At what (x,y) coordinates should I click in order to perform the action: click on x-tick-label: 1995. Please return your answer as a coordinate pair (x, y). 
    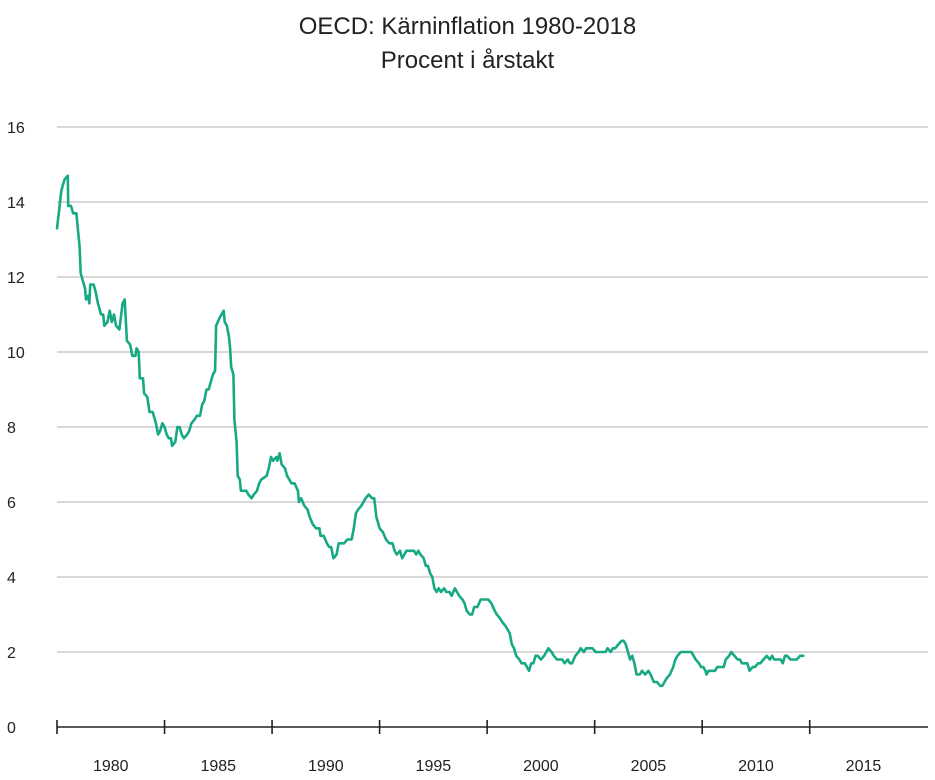
    Looking at the image, I should click on (434, 766).